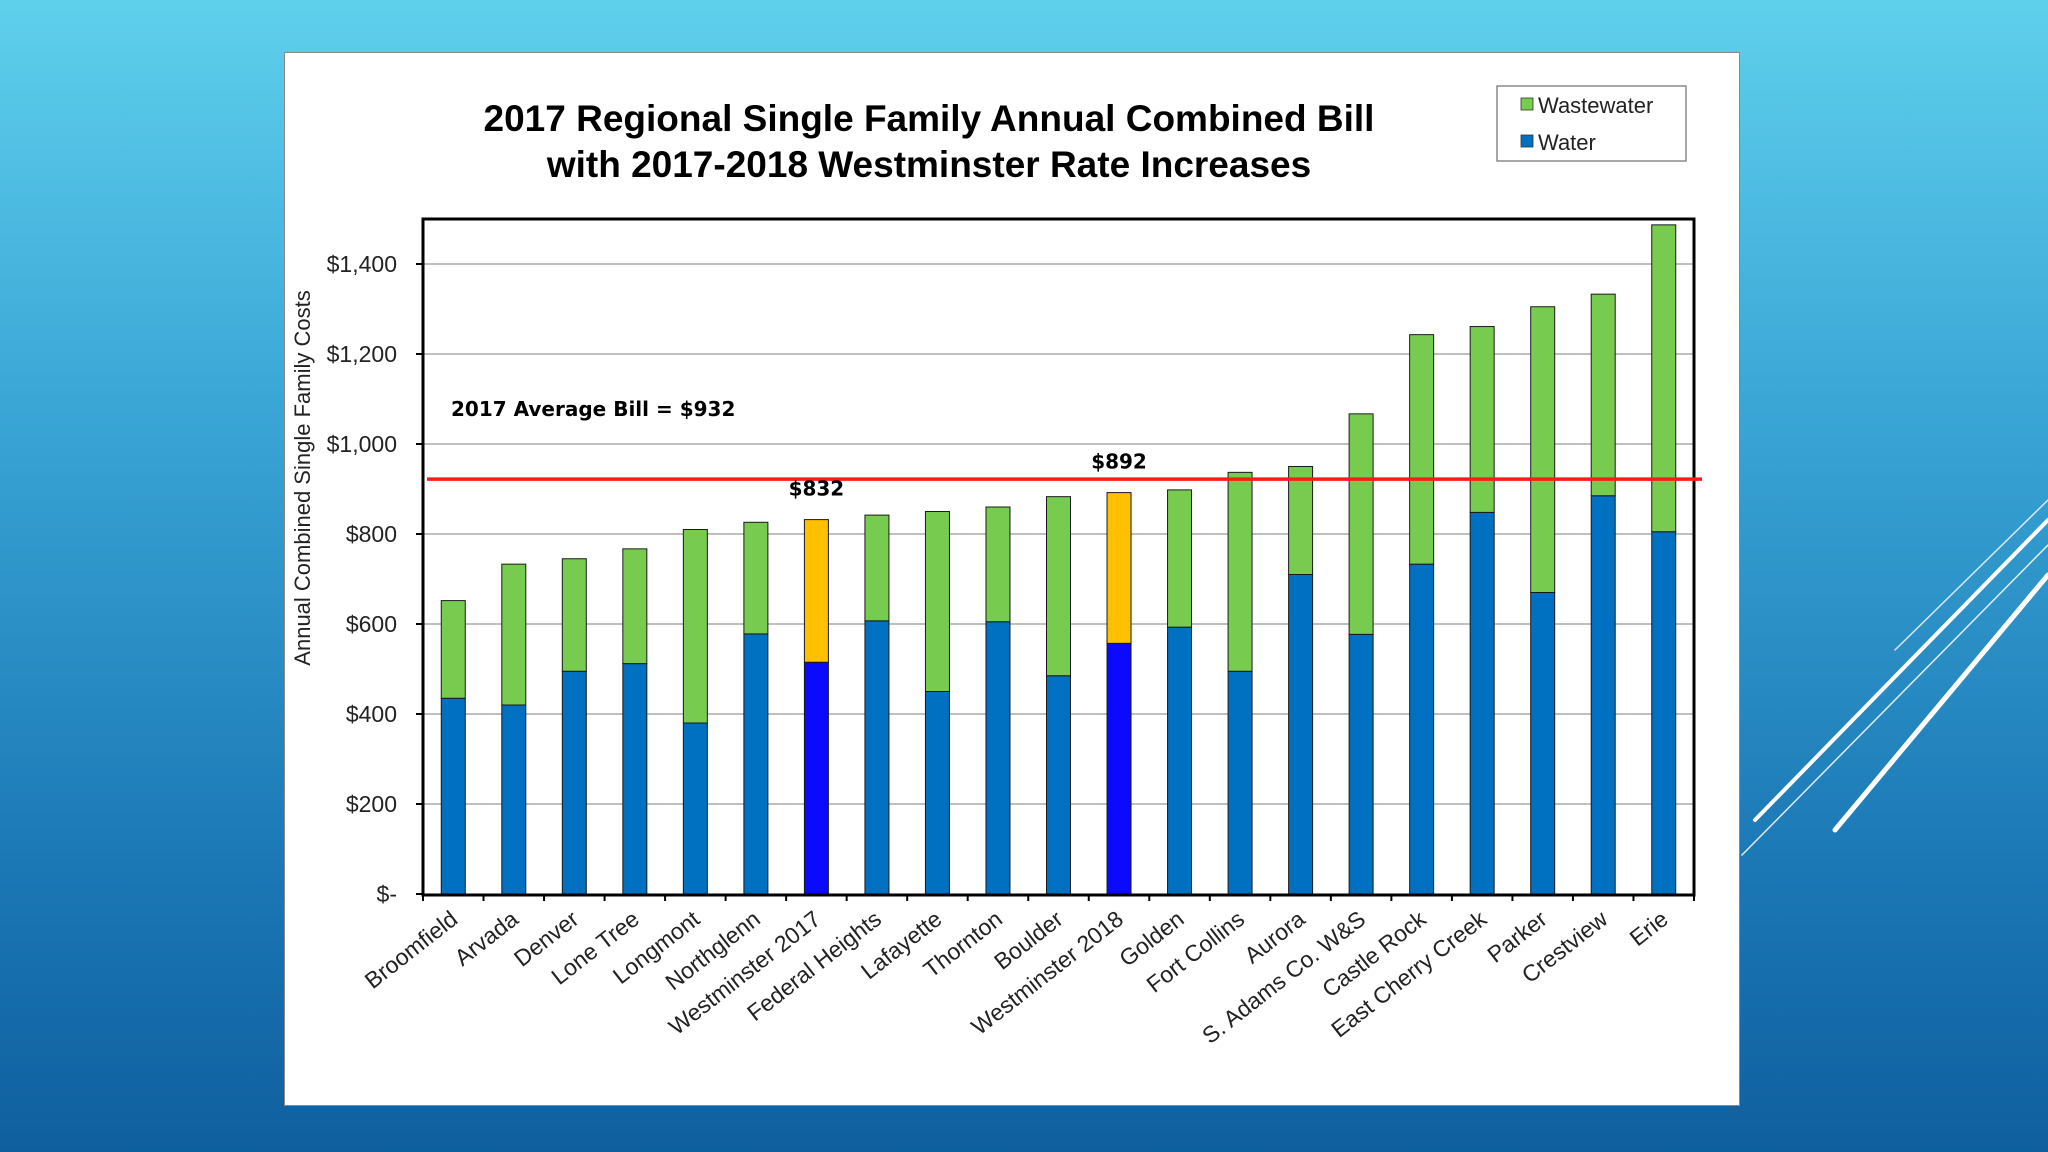  Describe the element at coordinates (1649, 928) in the screenshot. I see `category-label: Erie` at that location.